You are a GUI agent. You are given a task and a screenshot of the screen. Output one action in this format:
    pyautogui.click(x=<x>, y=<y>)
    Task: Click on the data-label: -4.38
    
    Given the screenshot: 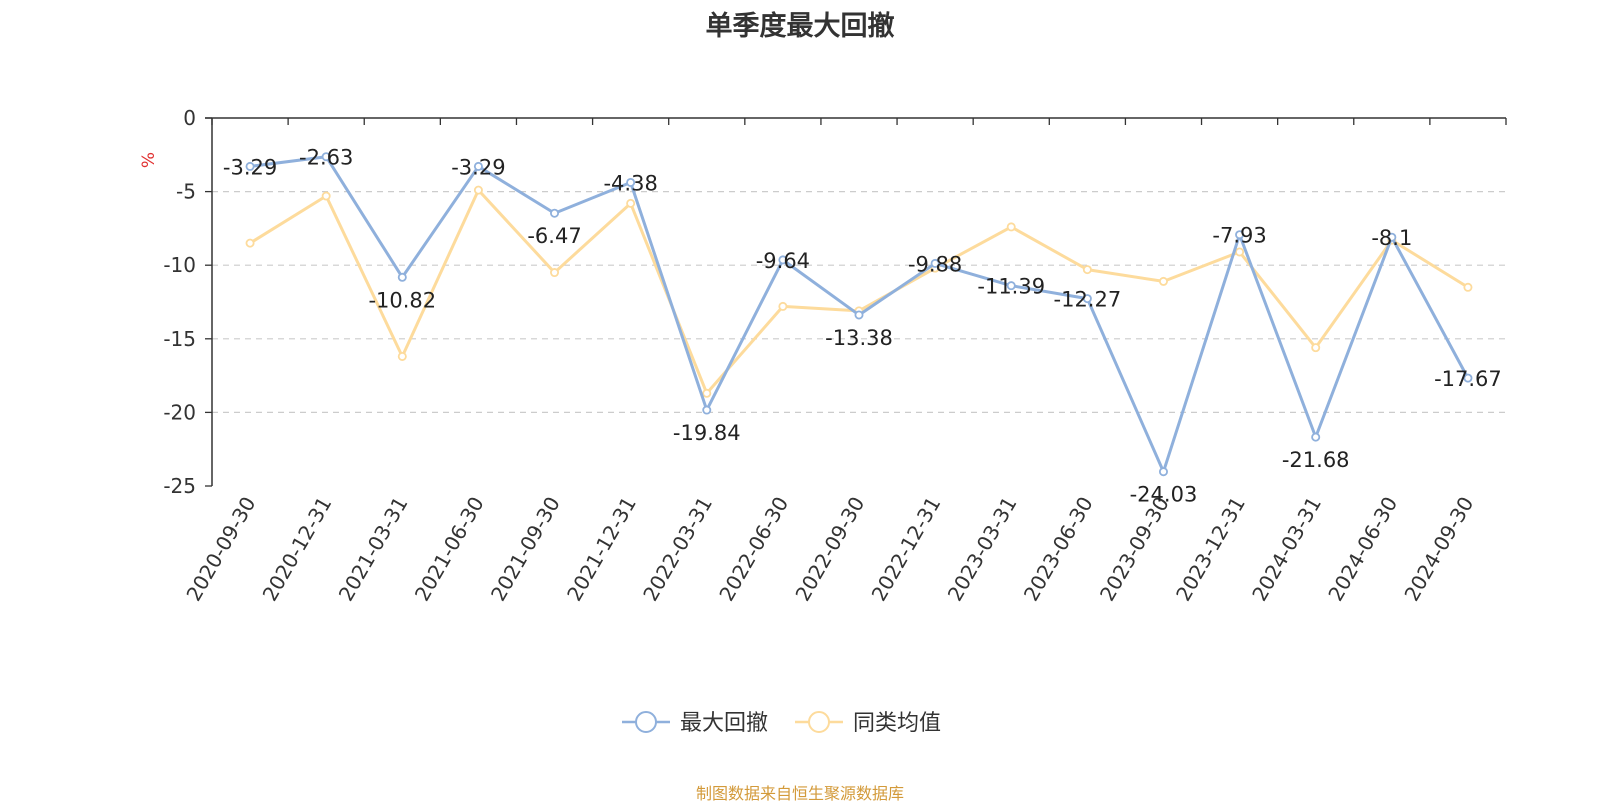 What is the action you would take?
    pyautogui.click(x=630, y=183)
    